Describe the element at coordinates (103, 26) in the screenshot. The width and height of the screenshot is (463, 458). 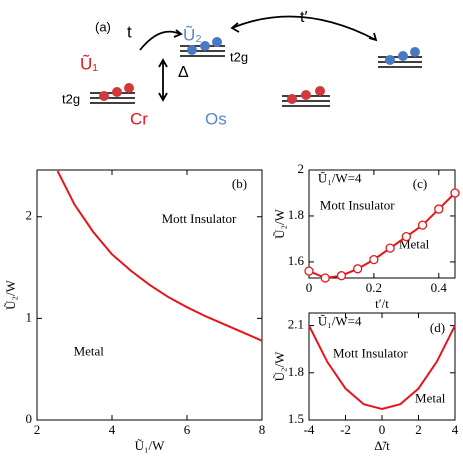
I see `panel-label: (a)` at that location.